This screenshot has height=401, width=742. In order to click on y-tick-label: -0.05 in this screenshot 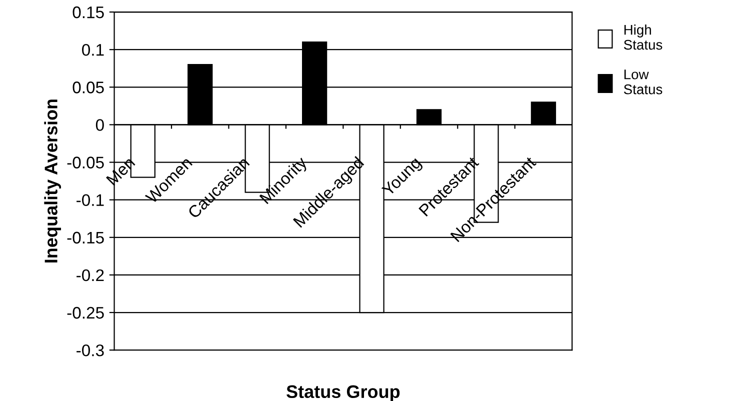, I will do `click(85, 162)`.